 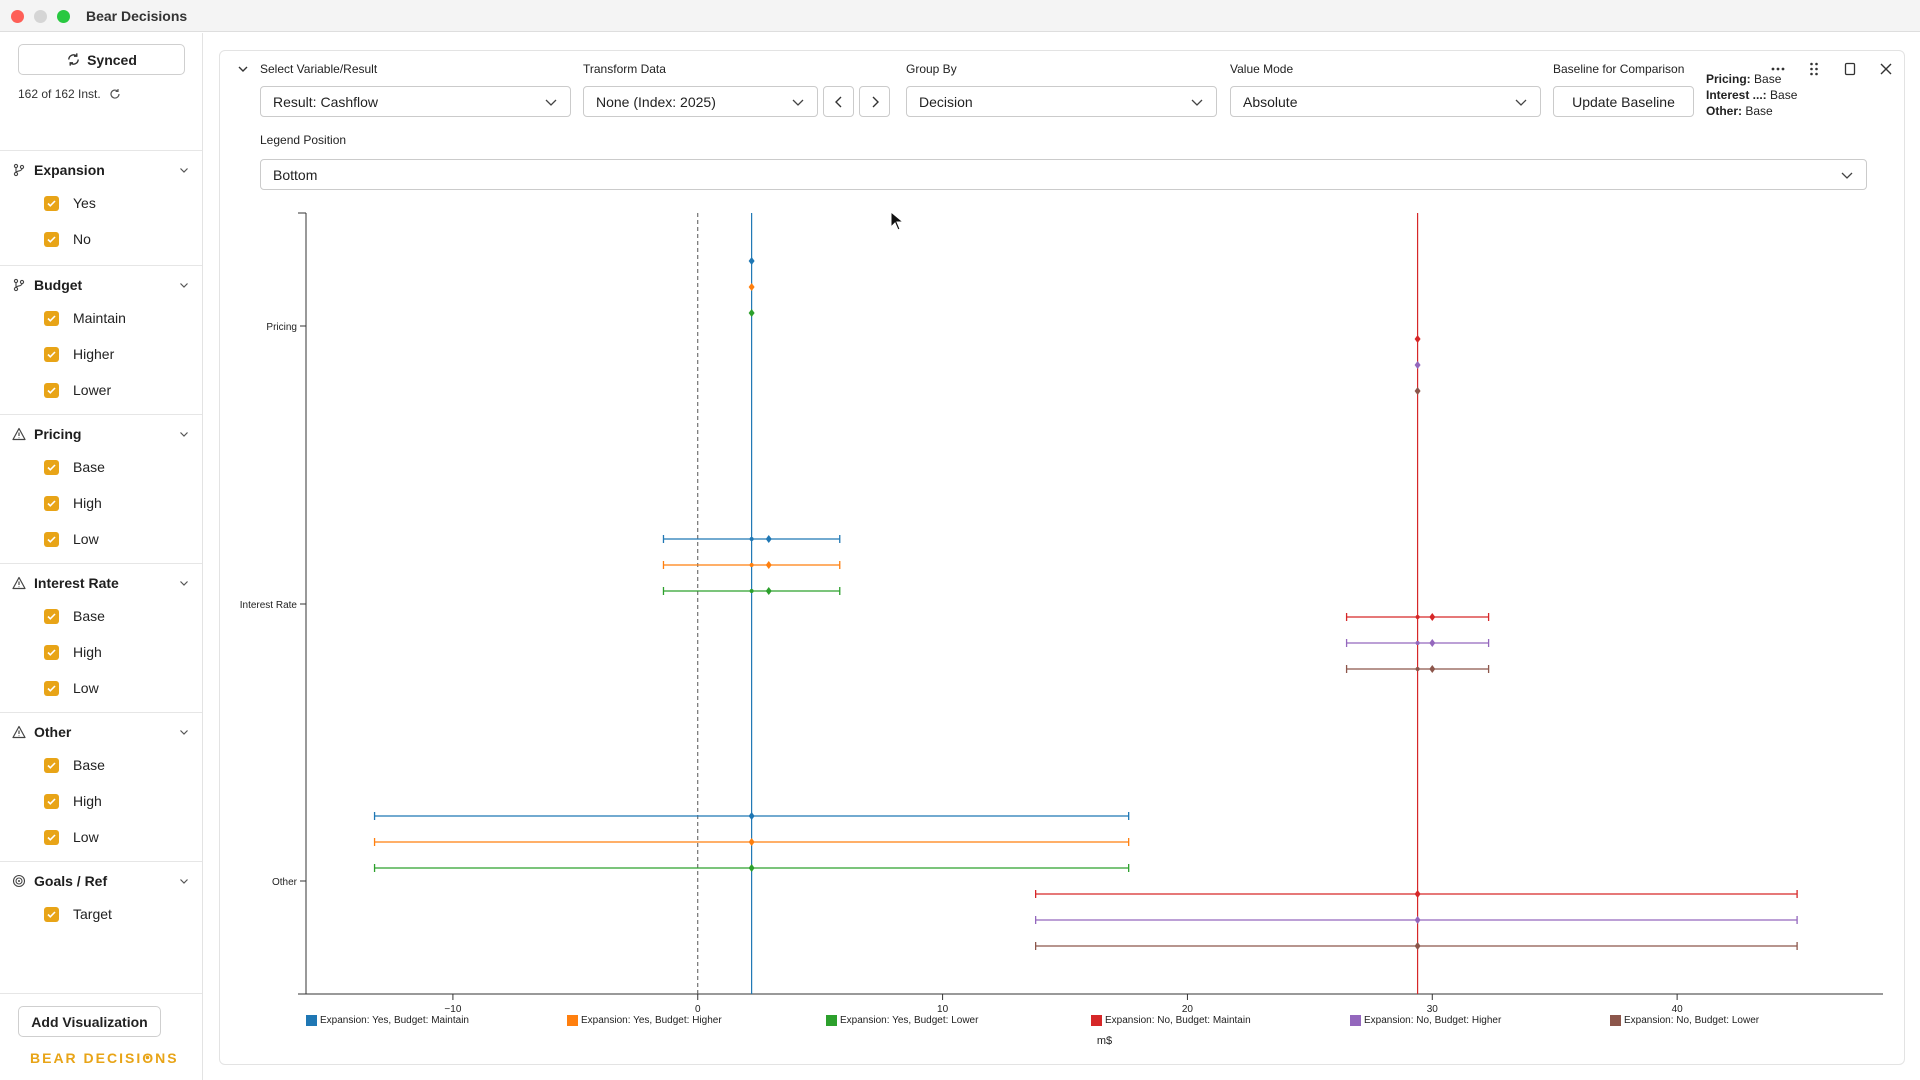 What do you see at coordinates (99, 318) in the screenshot?
I see `filter-option-label: Maintain` at bounding box center [99, 318].